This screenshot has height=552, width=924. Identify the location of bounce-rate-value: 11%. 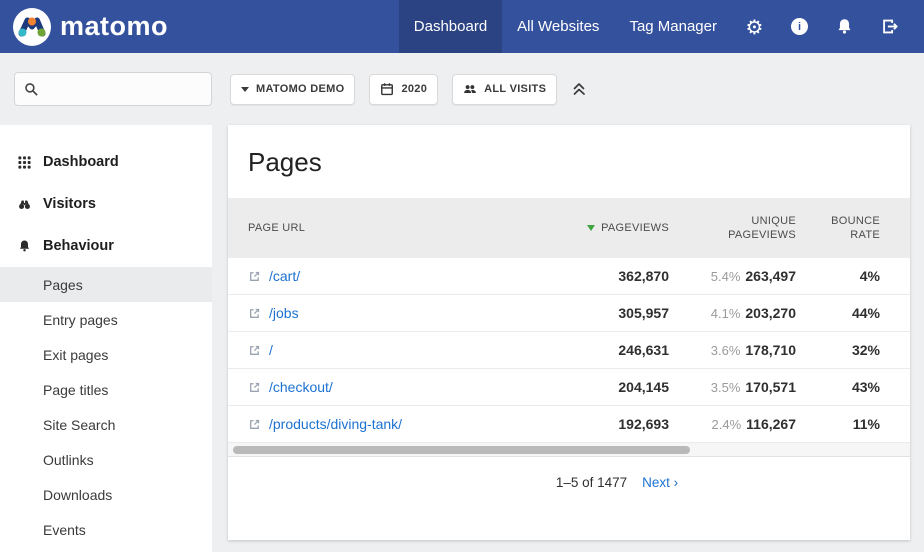
(866, 424).